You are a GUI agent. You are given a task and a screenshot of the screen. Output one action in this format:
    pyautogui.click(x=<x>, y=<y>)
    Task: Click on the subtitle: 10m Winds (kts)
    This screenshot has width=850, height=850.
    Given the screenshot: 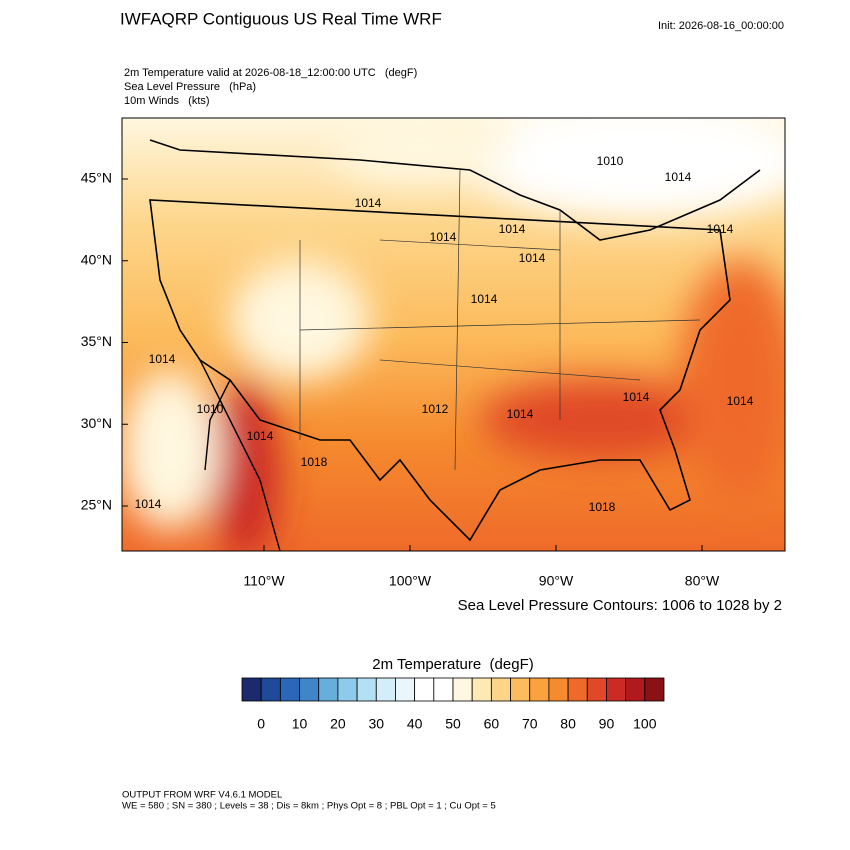 What is the action you would take?
    pyautogui.click(x=167, y=101)
    